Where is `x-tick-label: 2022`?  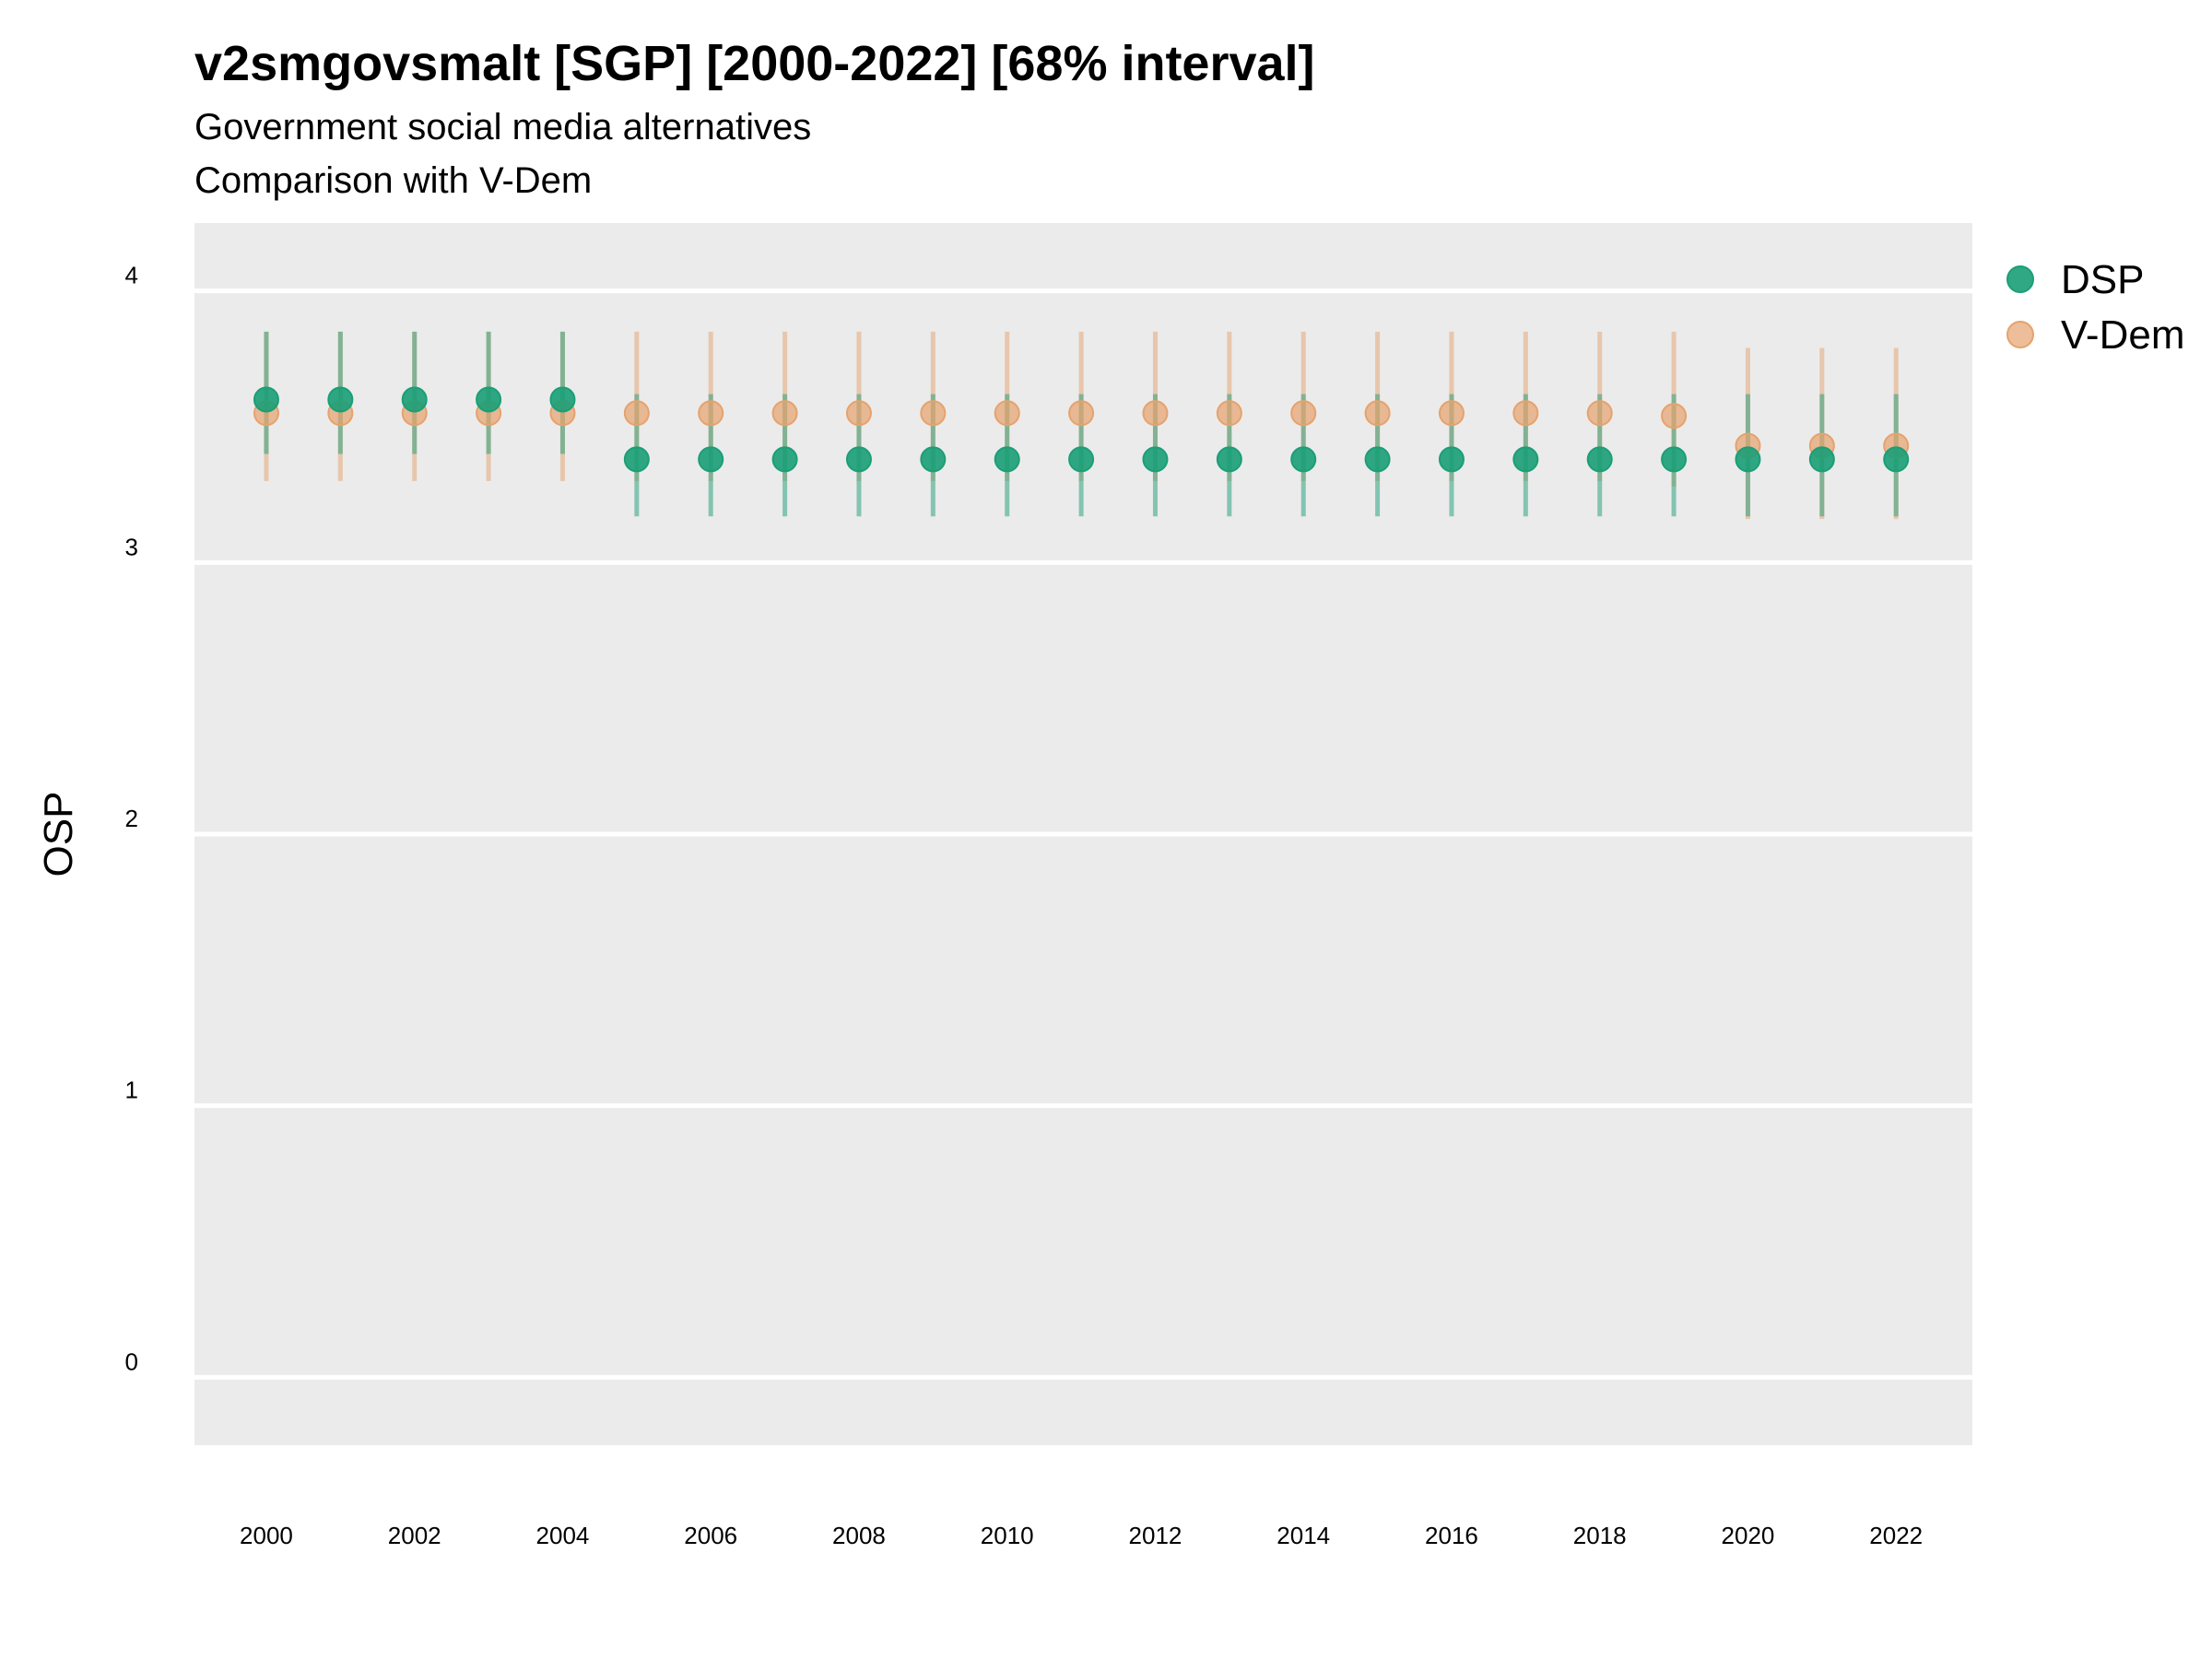
x-tick-label: 2022 is located at coordinates (1896, 1535).